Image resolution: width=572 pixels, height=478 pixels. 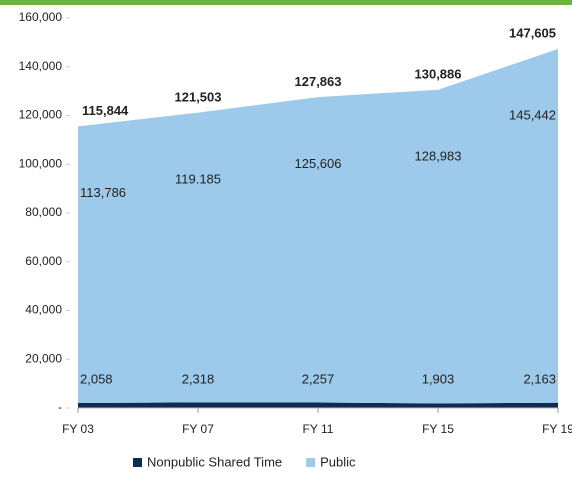 What do you see at coordinates (318, 378) in the screenshot?
I see `data-label: 2,257` at bounding box center [318, 378].